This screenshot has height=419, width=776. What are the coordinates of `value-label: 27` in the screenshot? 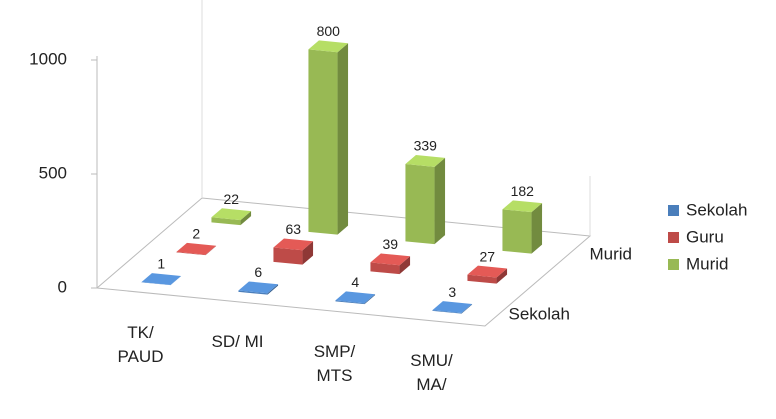 It's located at (487, 256).